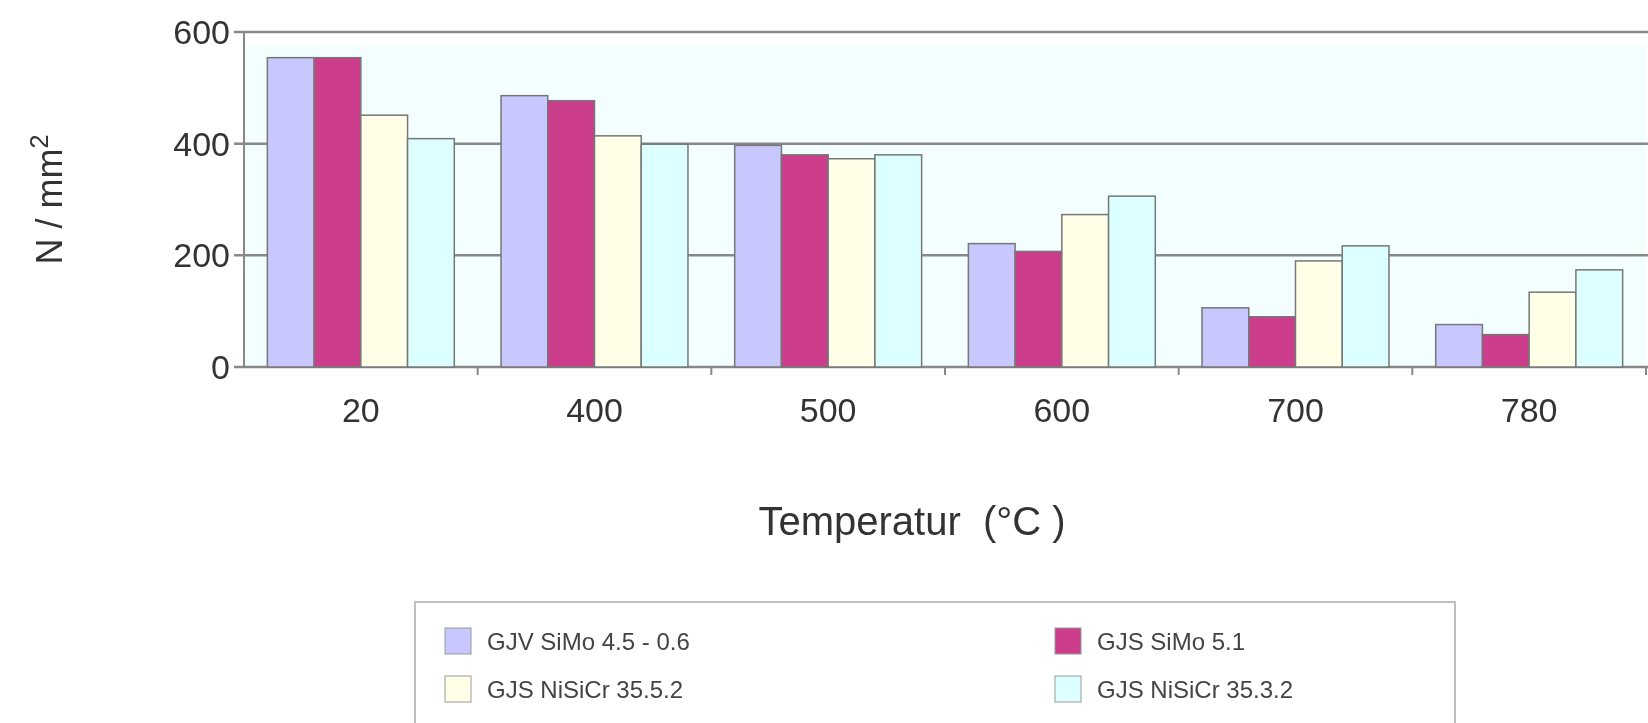  What do you see at coordinates (201, 143) in the screenshot?
I see `y-tick-label: 400` at bounding box center [201, 143].